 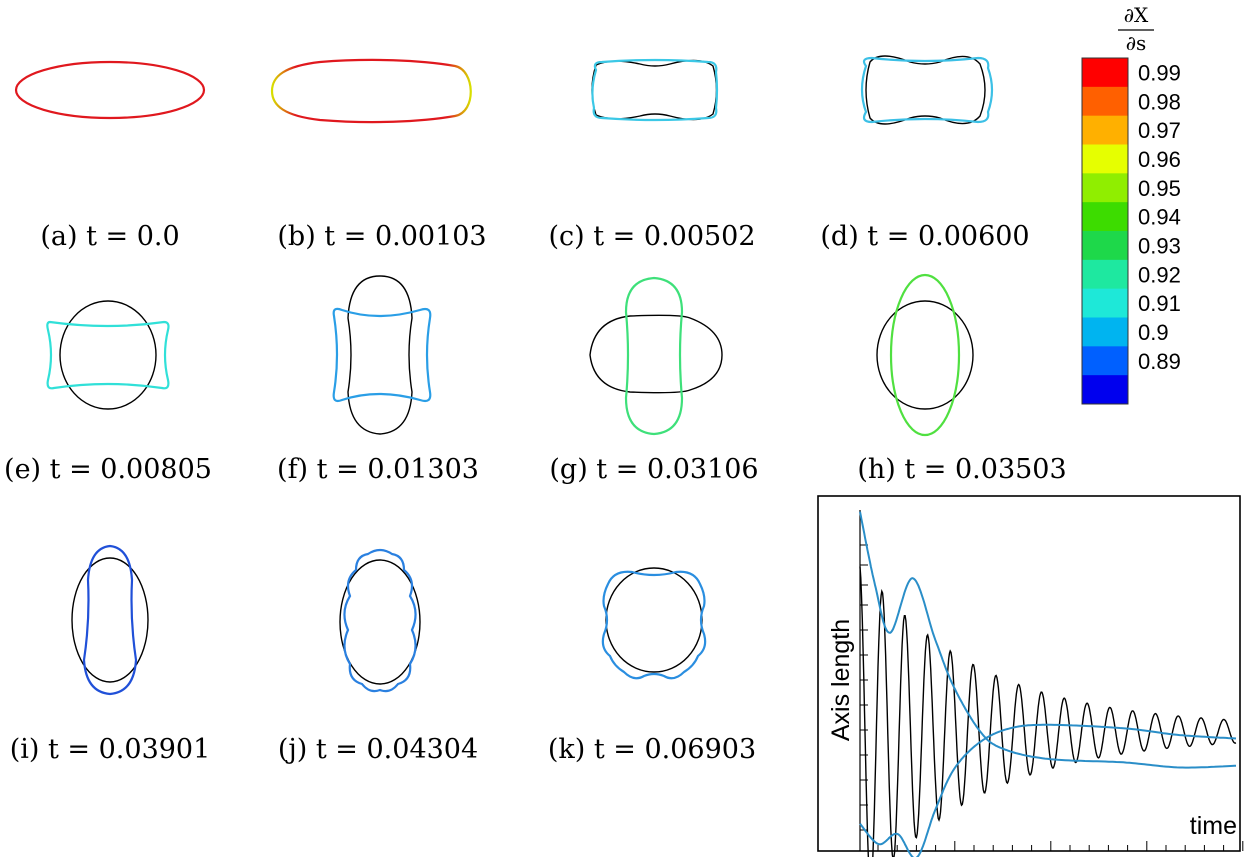 I want to click on reference-c, so click(x=654, y=90).